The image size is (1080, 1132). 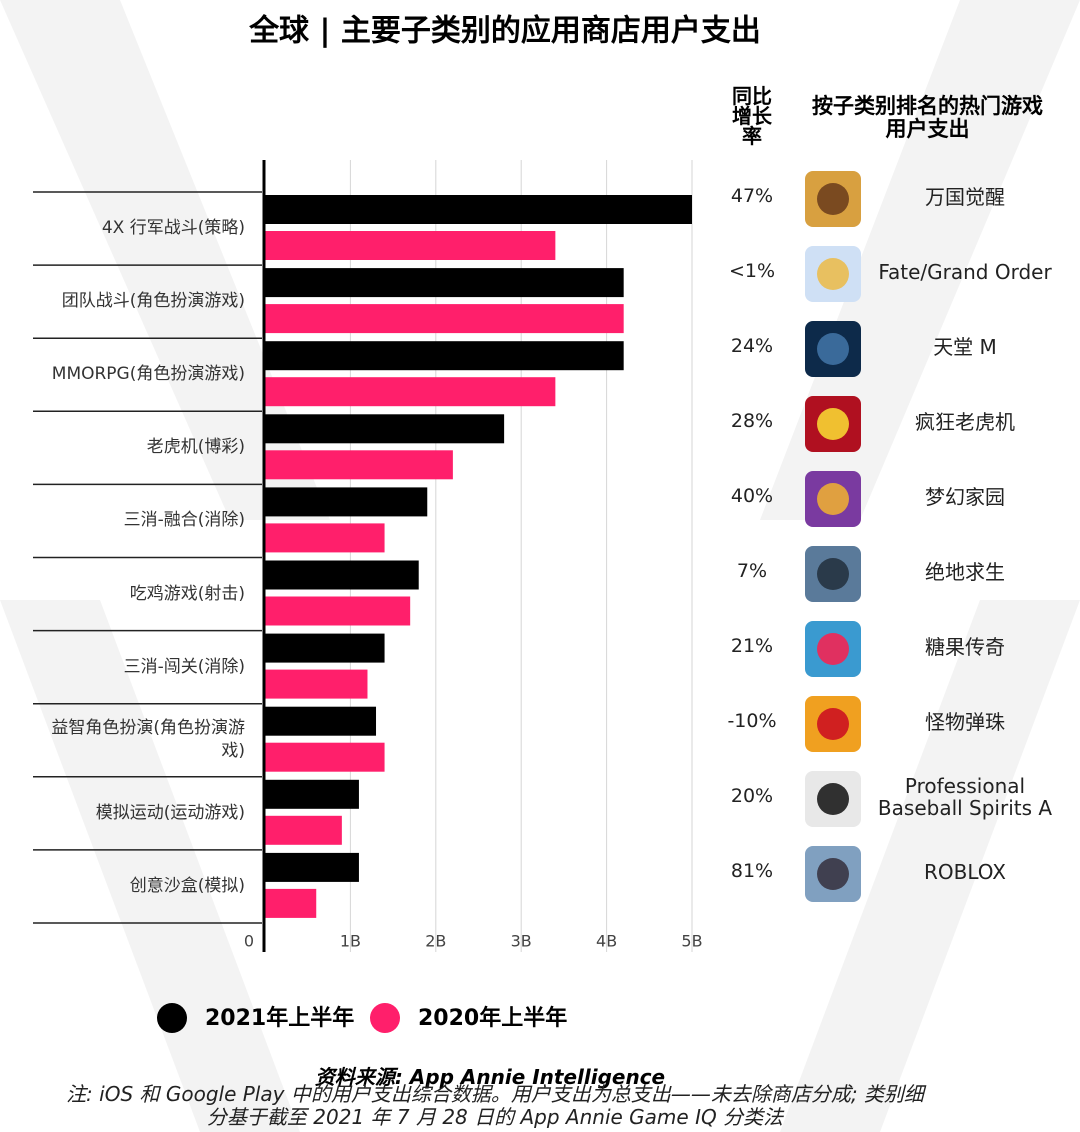 What do you see at coordinates (752, 196) in the screenshot?
I see `growth-label: 47%` at bounding box center [752, 196].